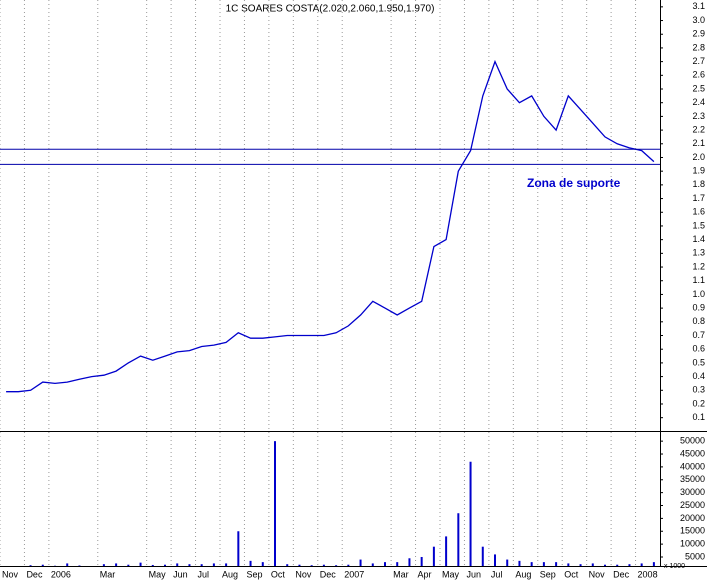  What do you see at coordinates (698, 129) in the screenshot?
I see `y-tick-label: 2.2` at bounding box center [698, 129].